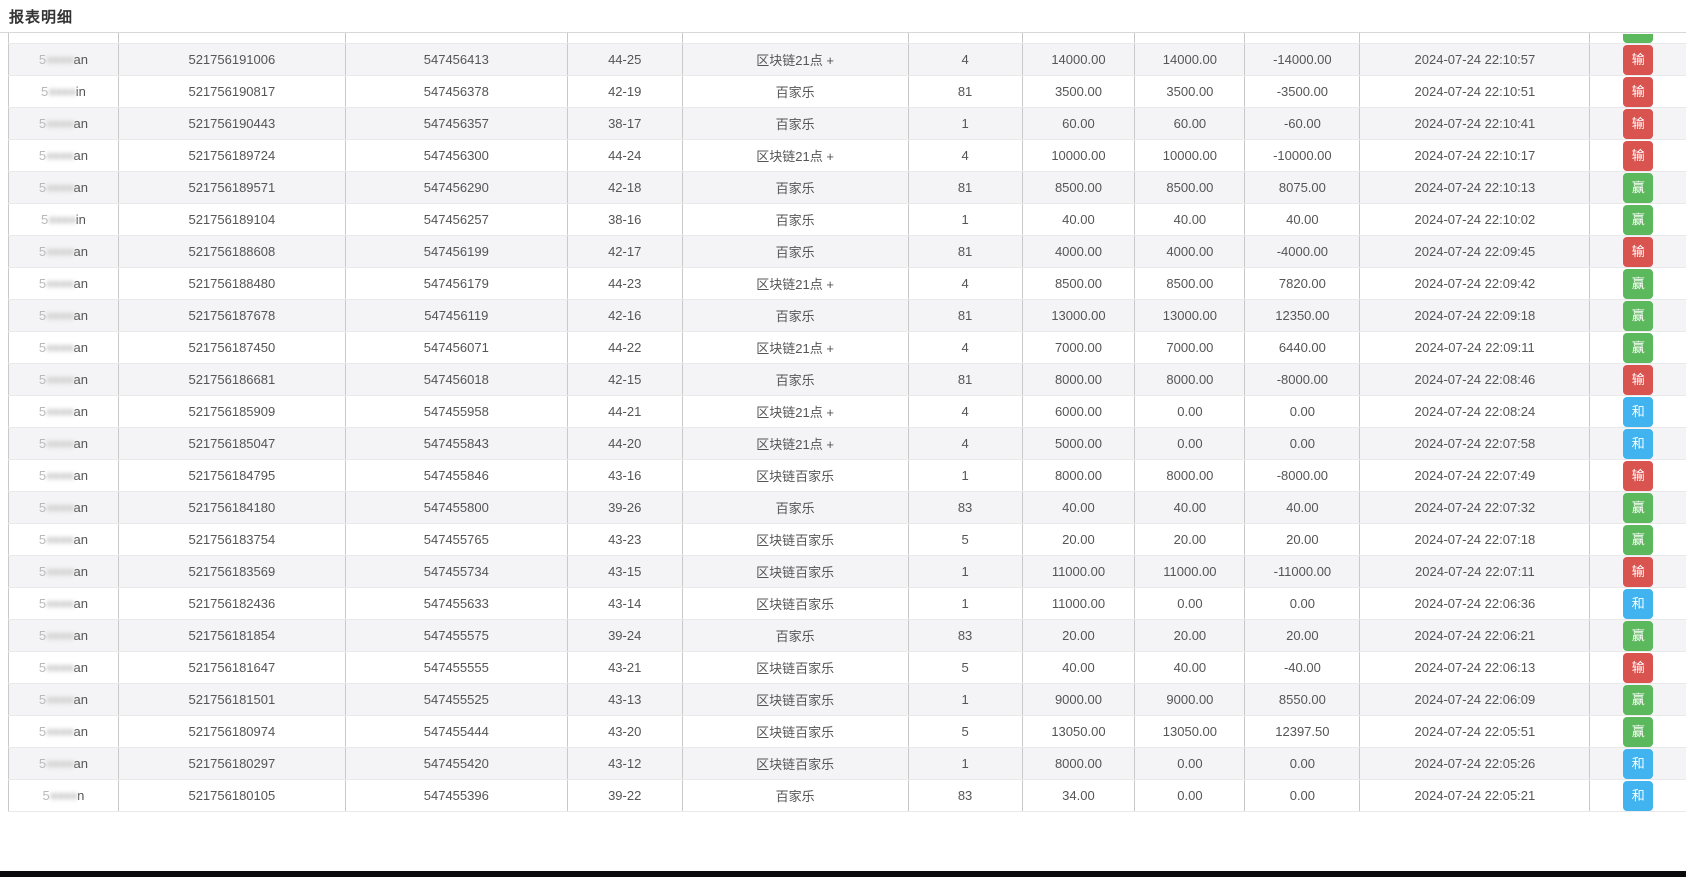  Describe the element at coordinates (1638, 411) in the screenshot. I see `status-badge: 和` at that location.